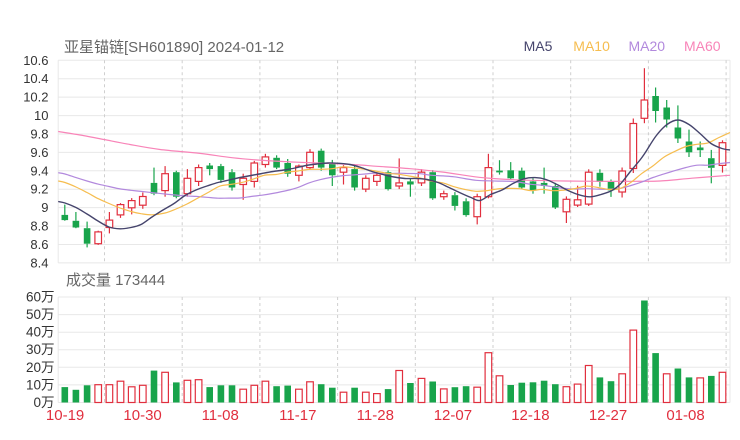 Image resolution: width=740 pixels, height=440 pixels. What do you see at coordinates (35, 60) in the screenshot?
I see `svg-text: 10.6` at bounding box center [35, 60].